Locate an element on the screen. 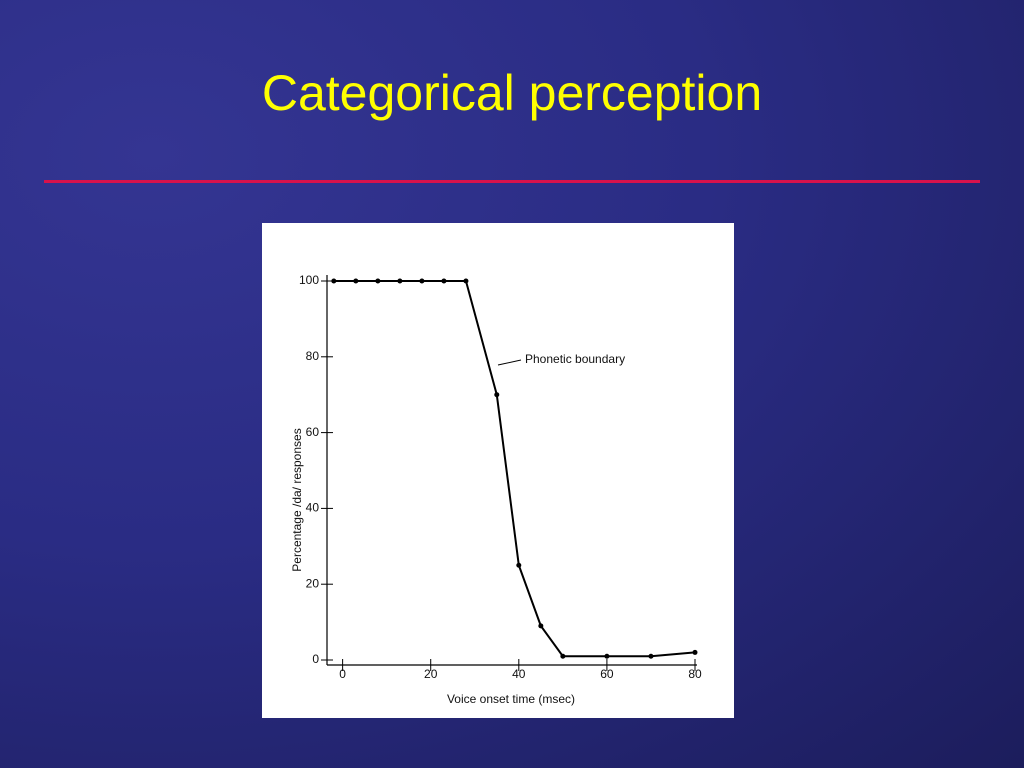 Image resolution: width=1024 pixels, height=768 pixels. x-tick-label: 40 is located at coordinates (519, 674).